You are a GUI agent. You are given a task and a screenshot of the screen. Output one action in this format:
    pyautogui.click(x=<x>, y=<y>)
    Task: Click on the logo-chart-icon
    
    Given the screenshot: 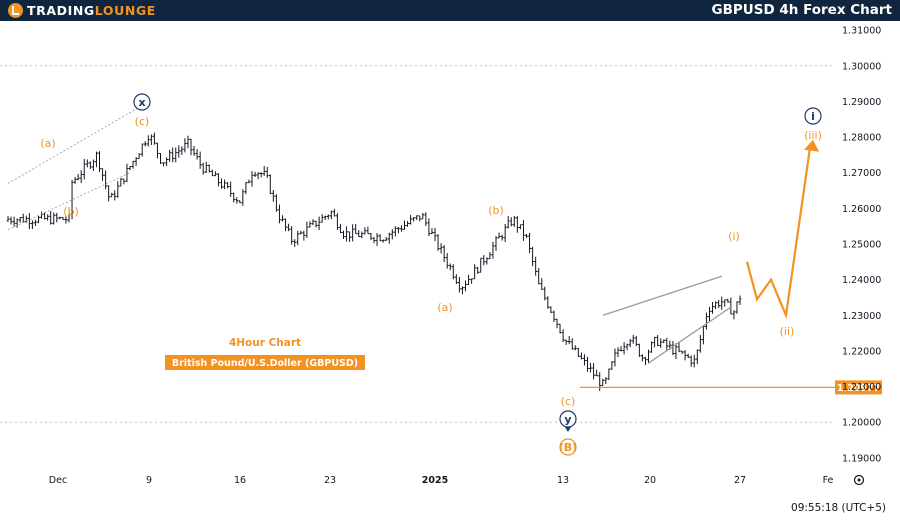 What is the action you would take?
    pyautogui.click(x=15, y=10)
    